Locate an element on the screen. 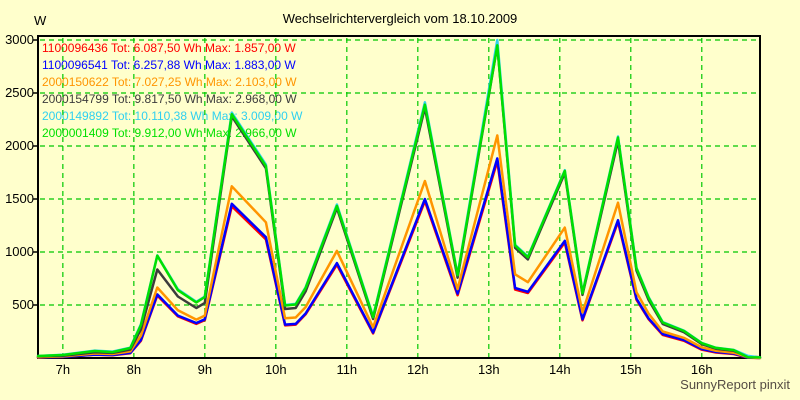 The width and height of the screenshot is (800, 400). x-tick-label: 12h is located at coordinates (417, 369).